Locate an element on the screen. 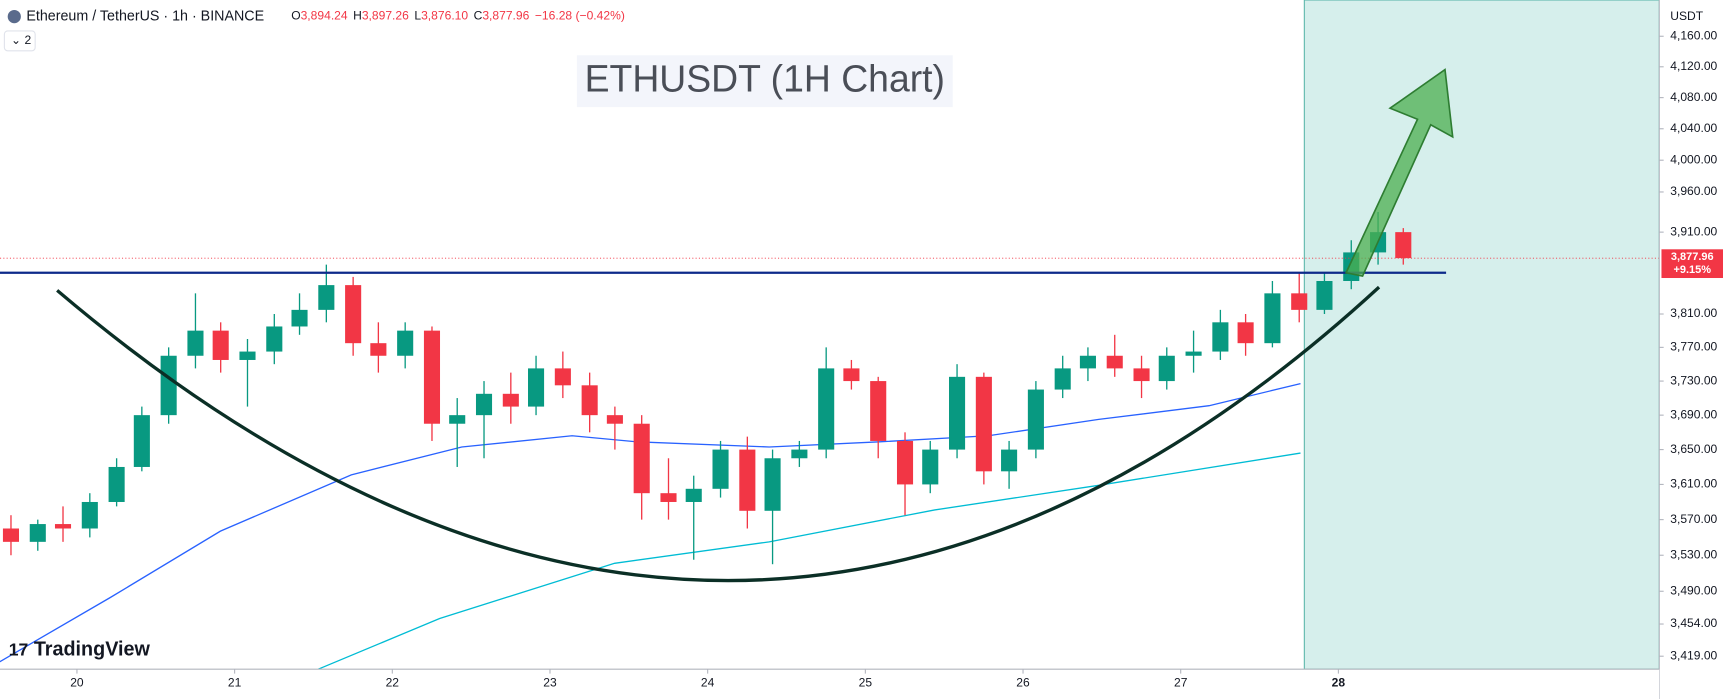  ohlc-value: 3,876.10 is located at coordinates (444, 16).